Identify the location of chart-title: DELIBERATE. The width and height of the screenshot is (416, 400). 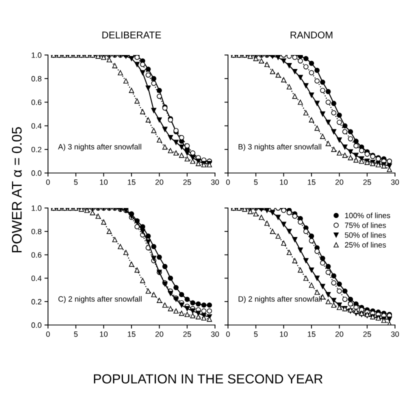
(131, 35).